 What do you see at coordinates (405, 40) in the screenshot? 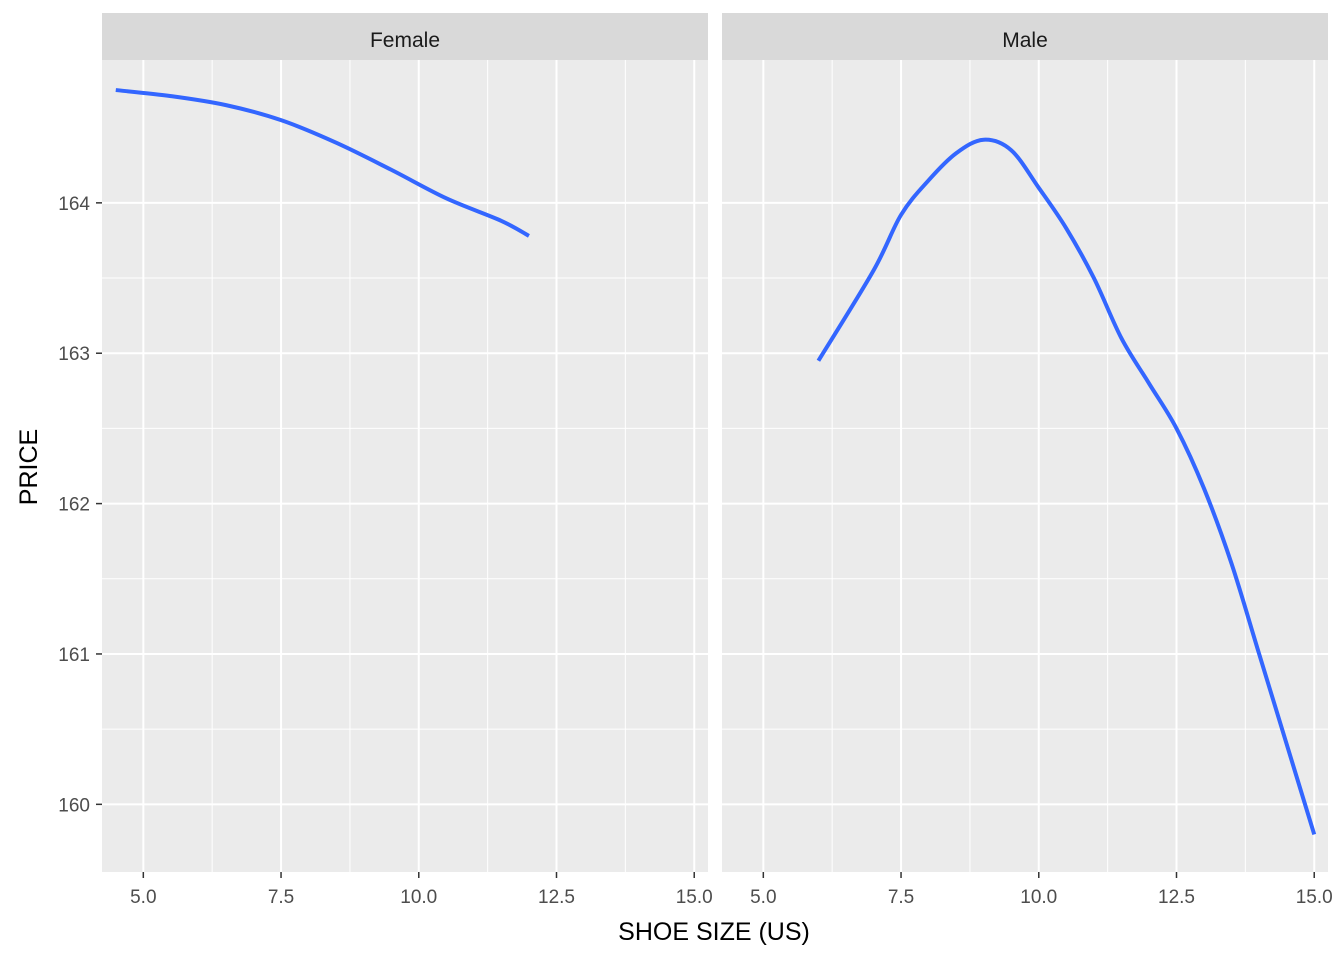
I see `facet-strip-label: Female` at bounding box center [405, 40].